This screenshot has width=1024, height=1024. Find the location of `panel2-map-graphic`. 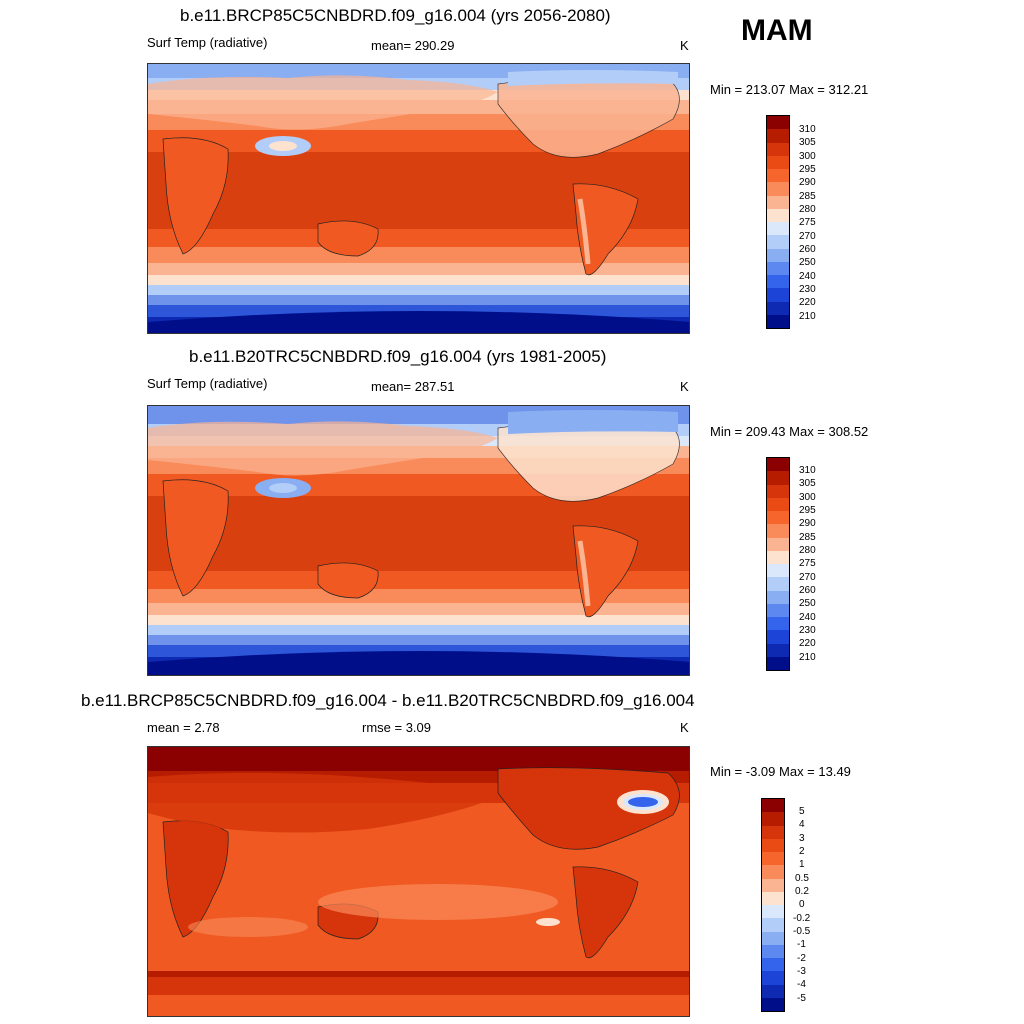

panel2-map-graphic is located at coordinates (418, 540).